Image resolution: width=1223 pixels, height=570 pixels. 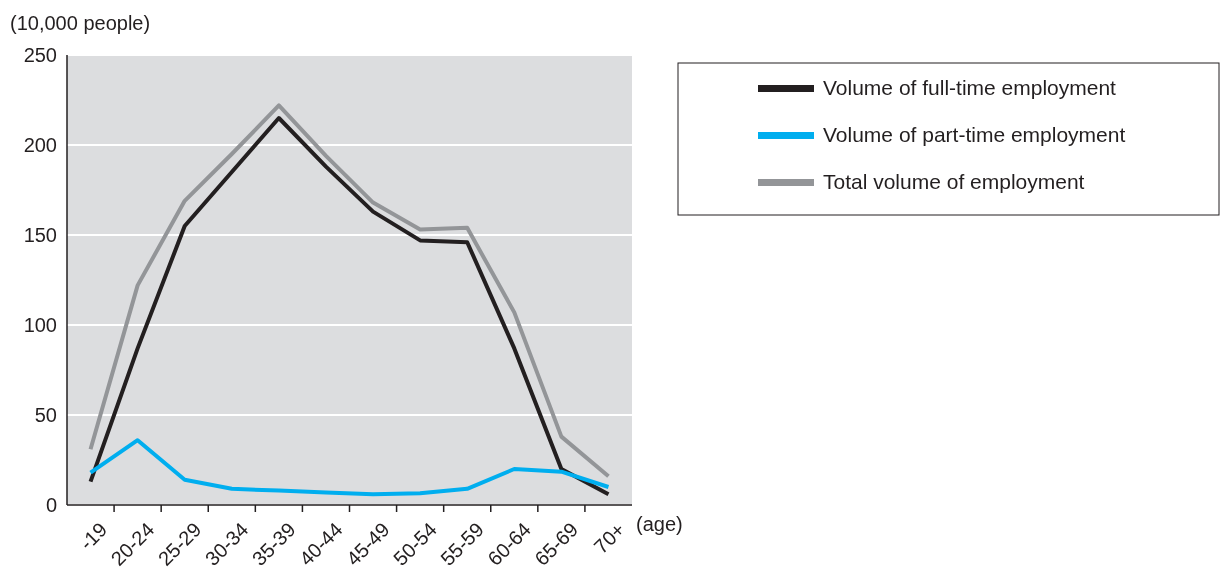 What do you see at coordinates (93, 536) in the screenshot?
I see `x-tick-label: -19` at bounding box center [93, 536].